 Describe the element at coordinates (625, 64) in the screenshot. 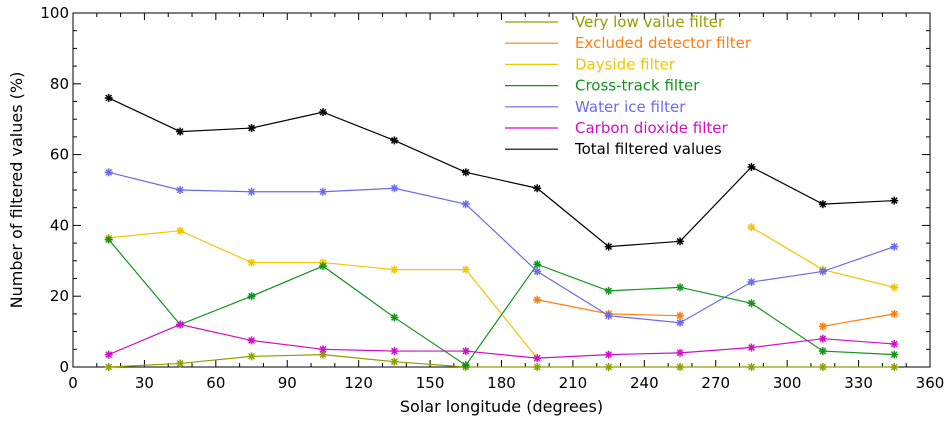

I see `legend-label: Dayside filter` at that location.